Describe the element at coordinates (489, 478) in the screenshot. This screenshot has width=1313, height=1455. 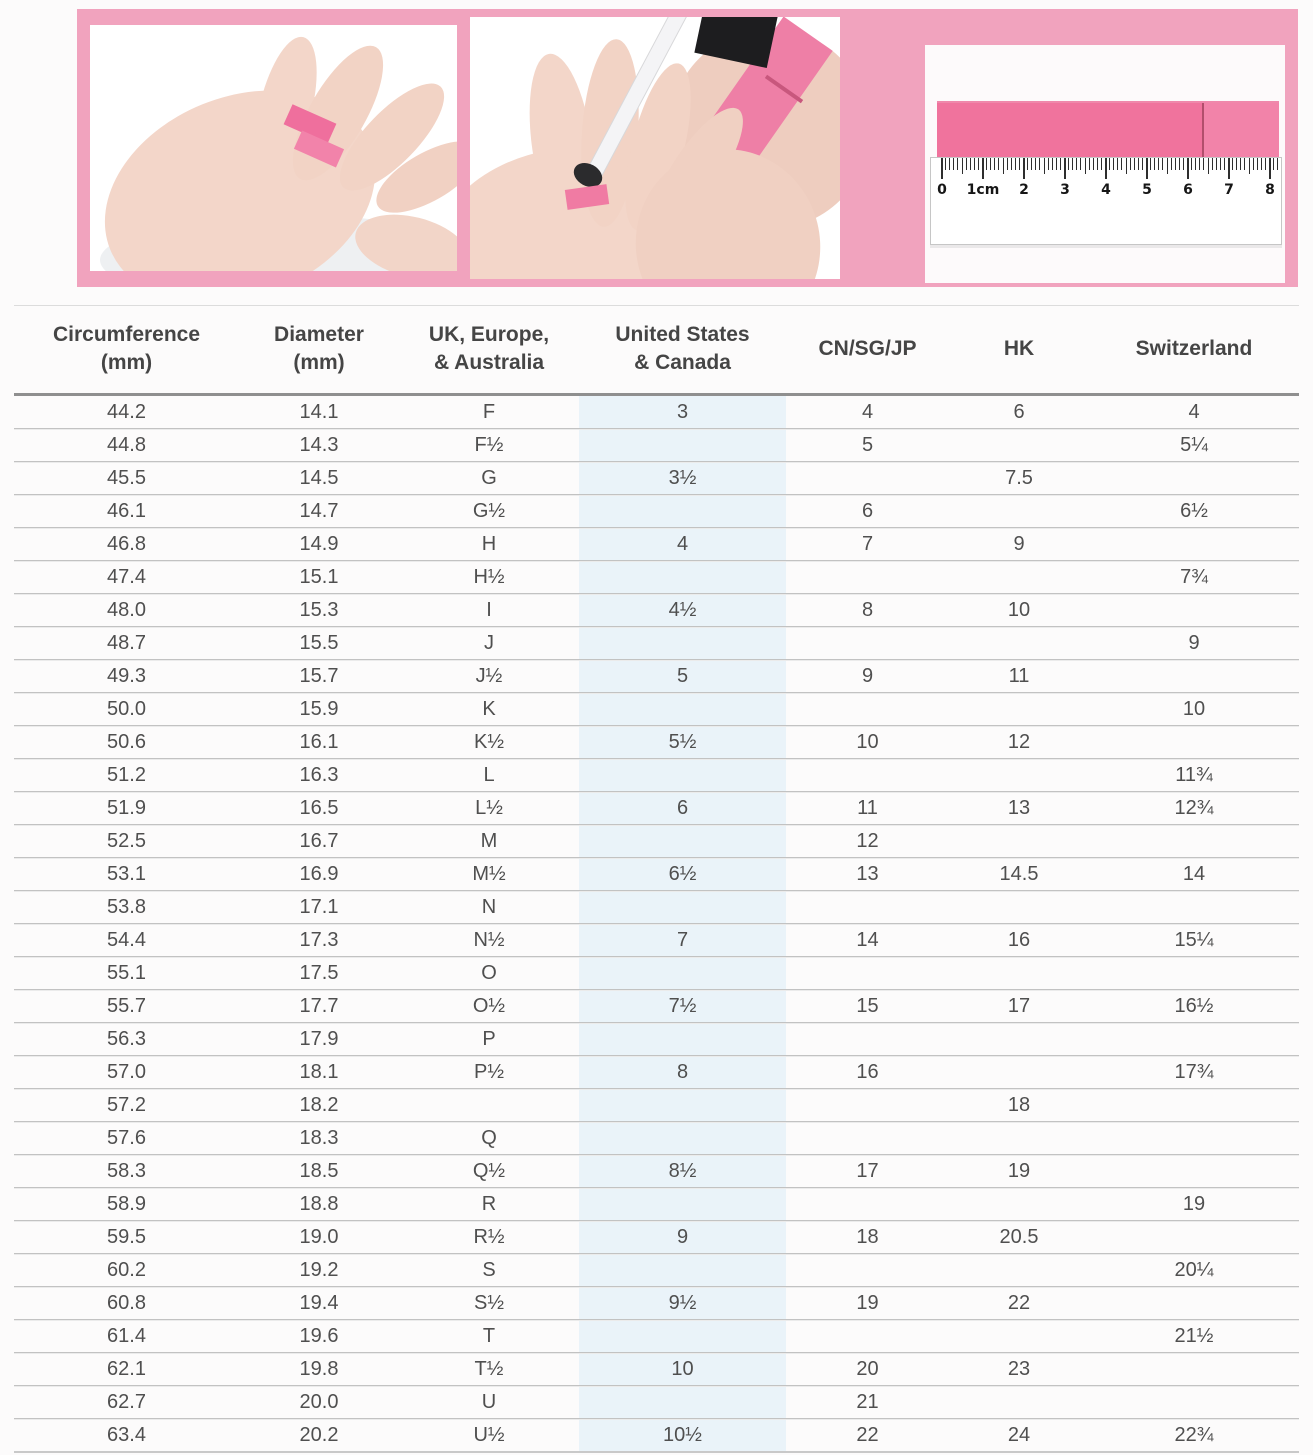
I see `size-cell: G` at that location.